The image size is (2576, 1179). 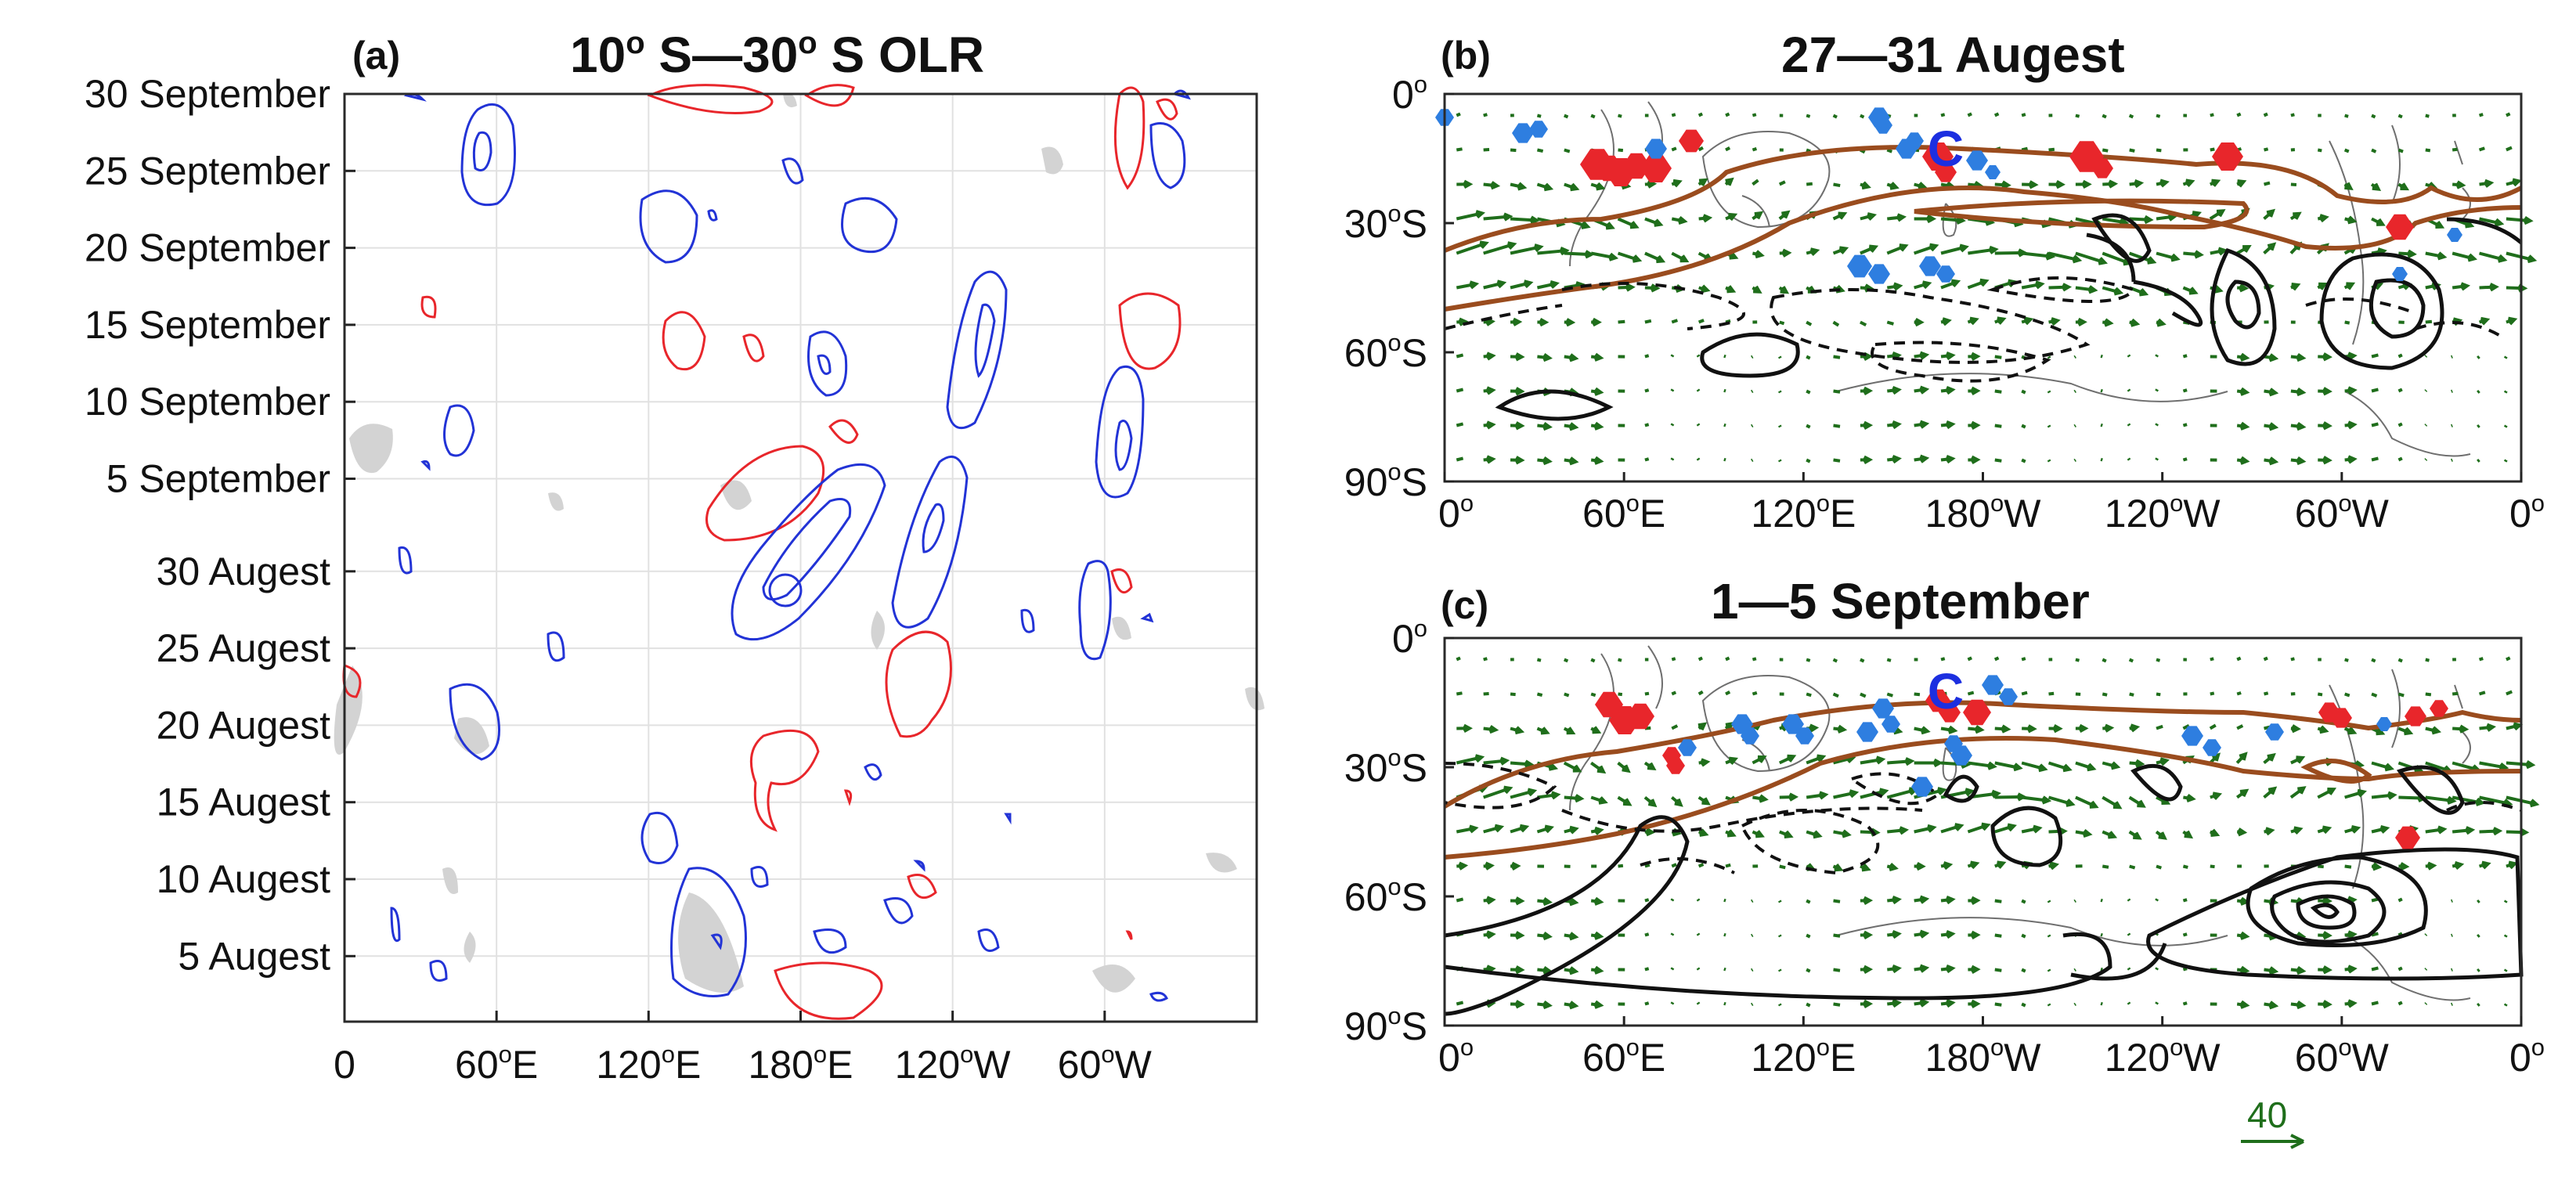 What do you see at coordinates (1931, 326) in the screenshot?
I see `dashed-contour` at bounding box center [1931, 326].